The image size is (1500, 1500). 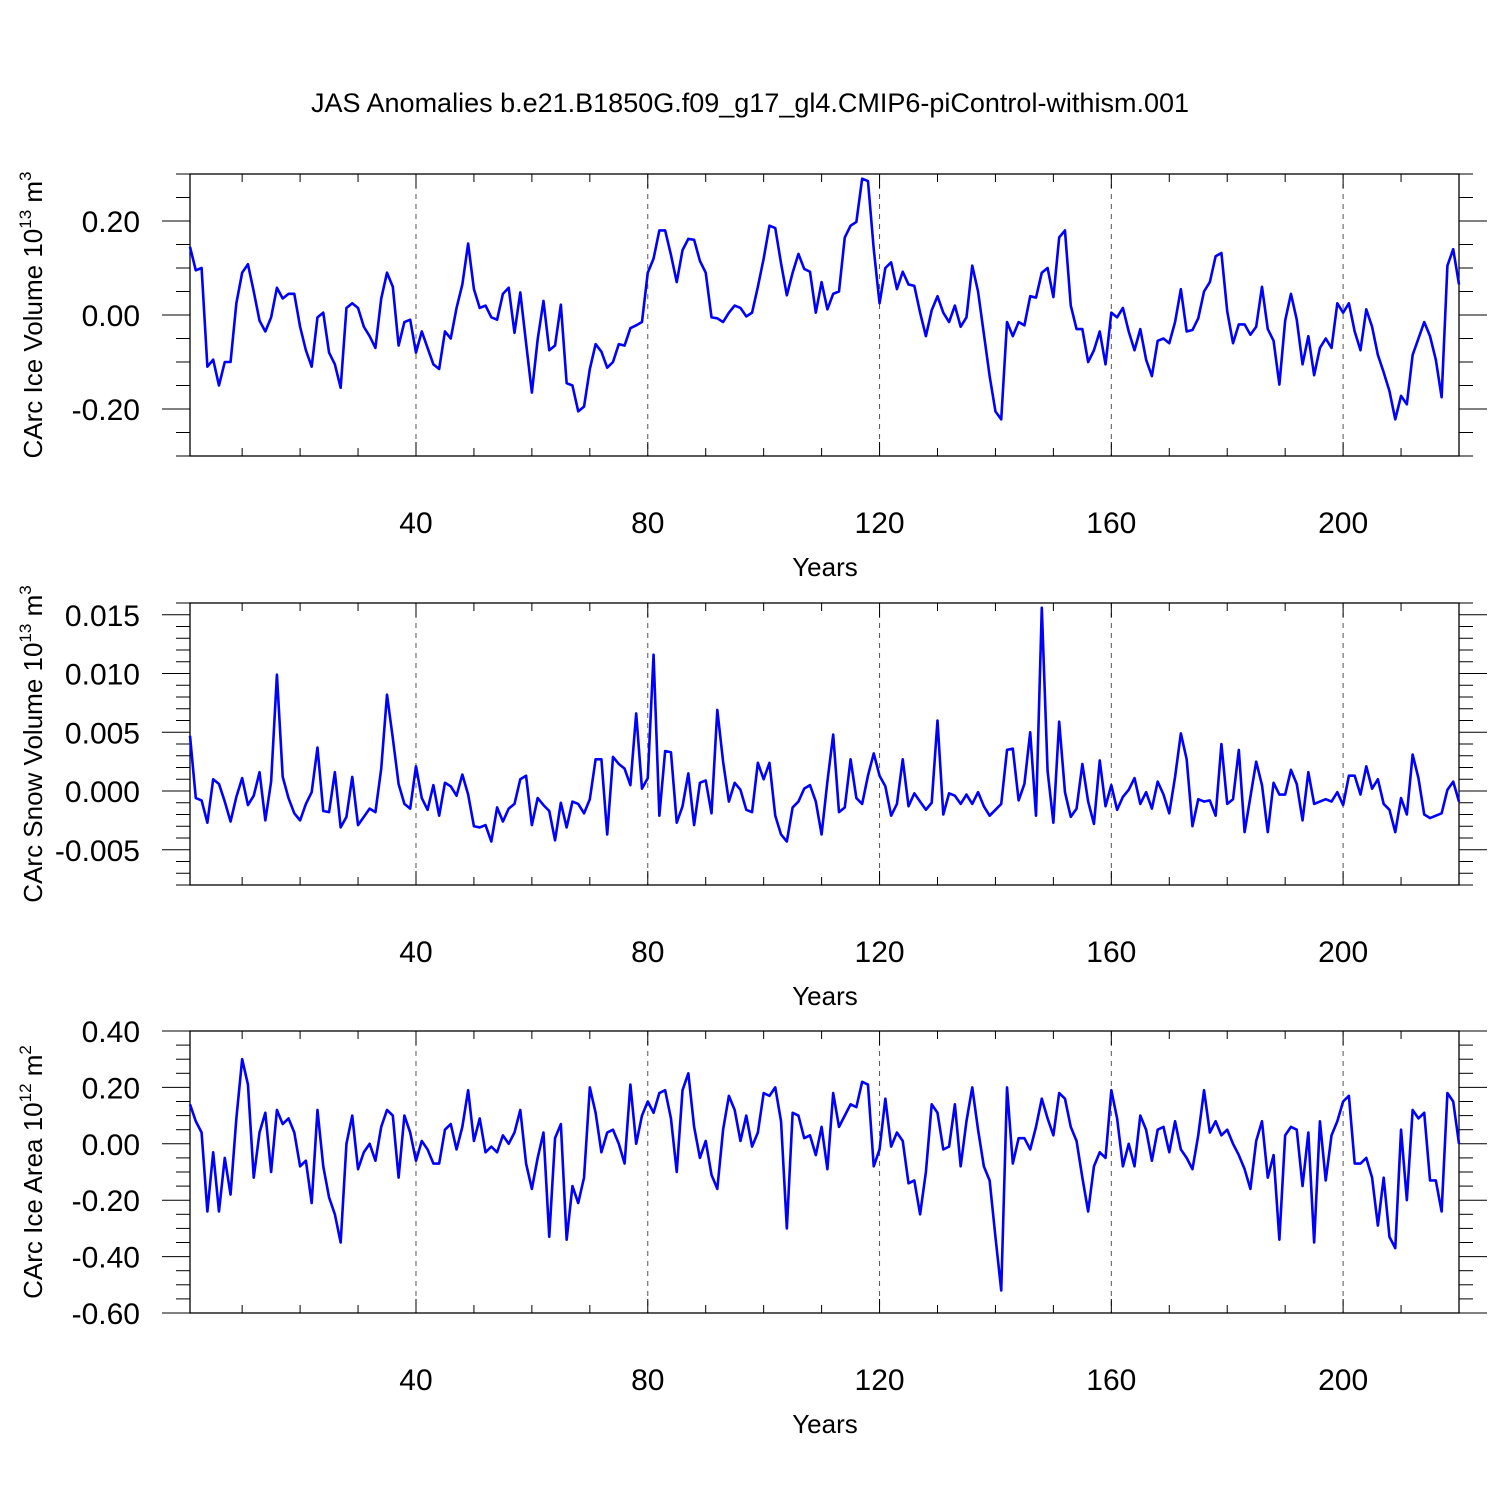 What do you see at coordinates (111, 1032) in the screenshot?
I see `y-tick-label: 0.40` at bounding box center [111, 1032].